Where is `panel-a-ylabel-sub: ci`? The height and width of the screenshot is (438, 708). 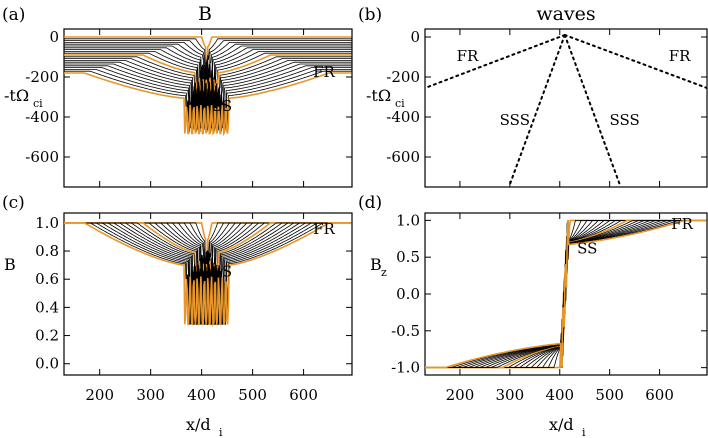 panel-a-ylabel-sub: ci is located at coordinates (38, 103).